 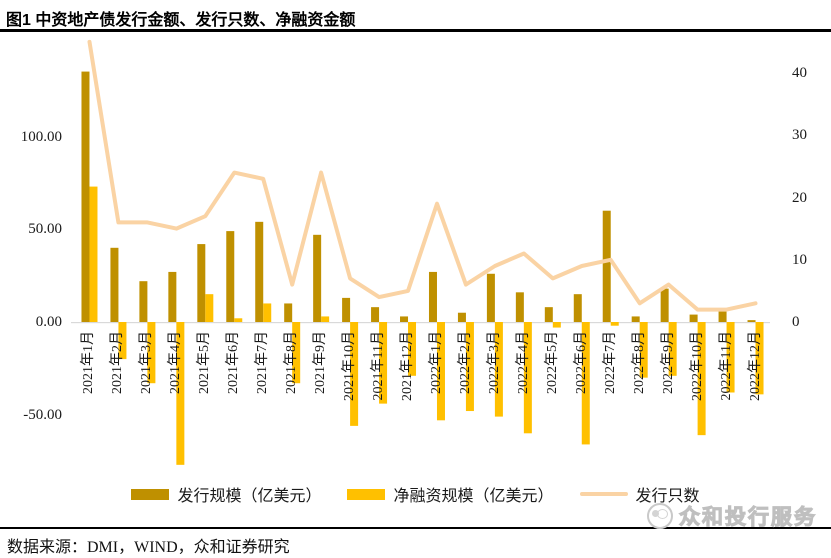 I want to click on x-axis-label: 2021年11月, so click(x=379, y=366).